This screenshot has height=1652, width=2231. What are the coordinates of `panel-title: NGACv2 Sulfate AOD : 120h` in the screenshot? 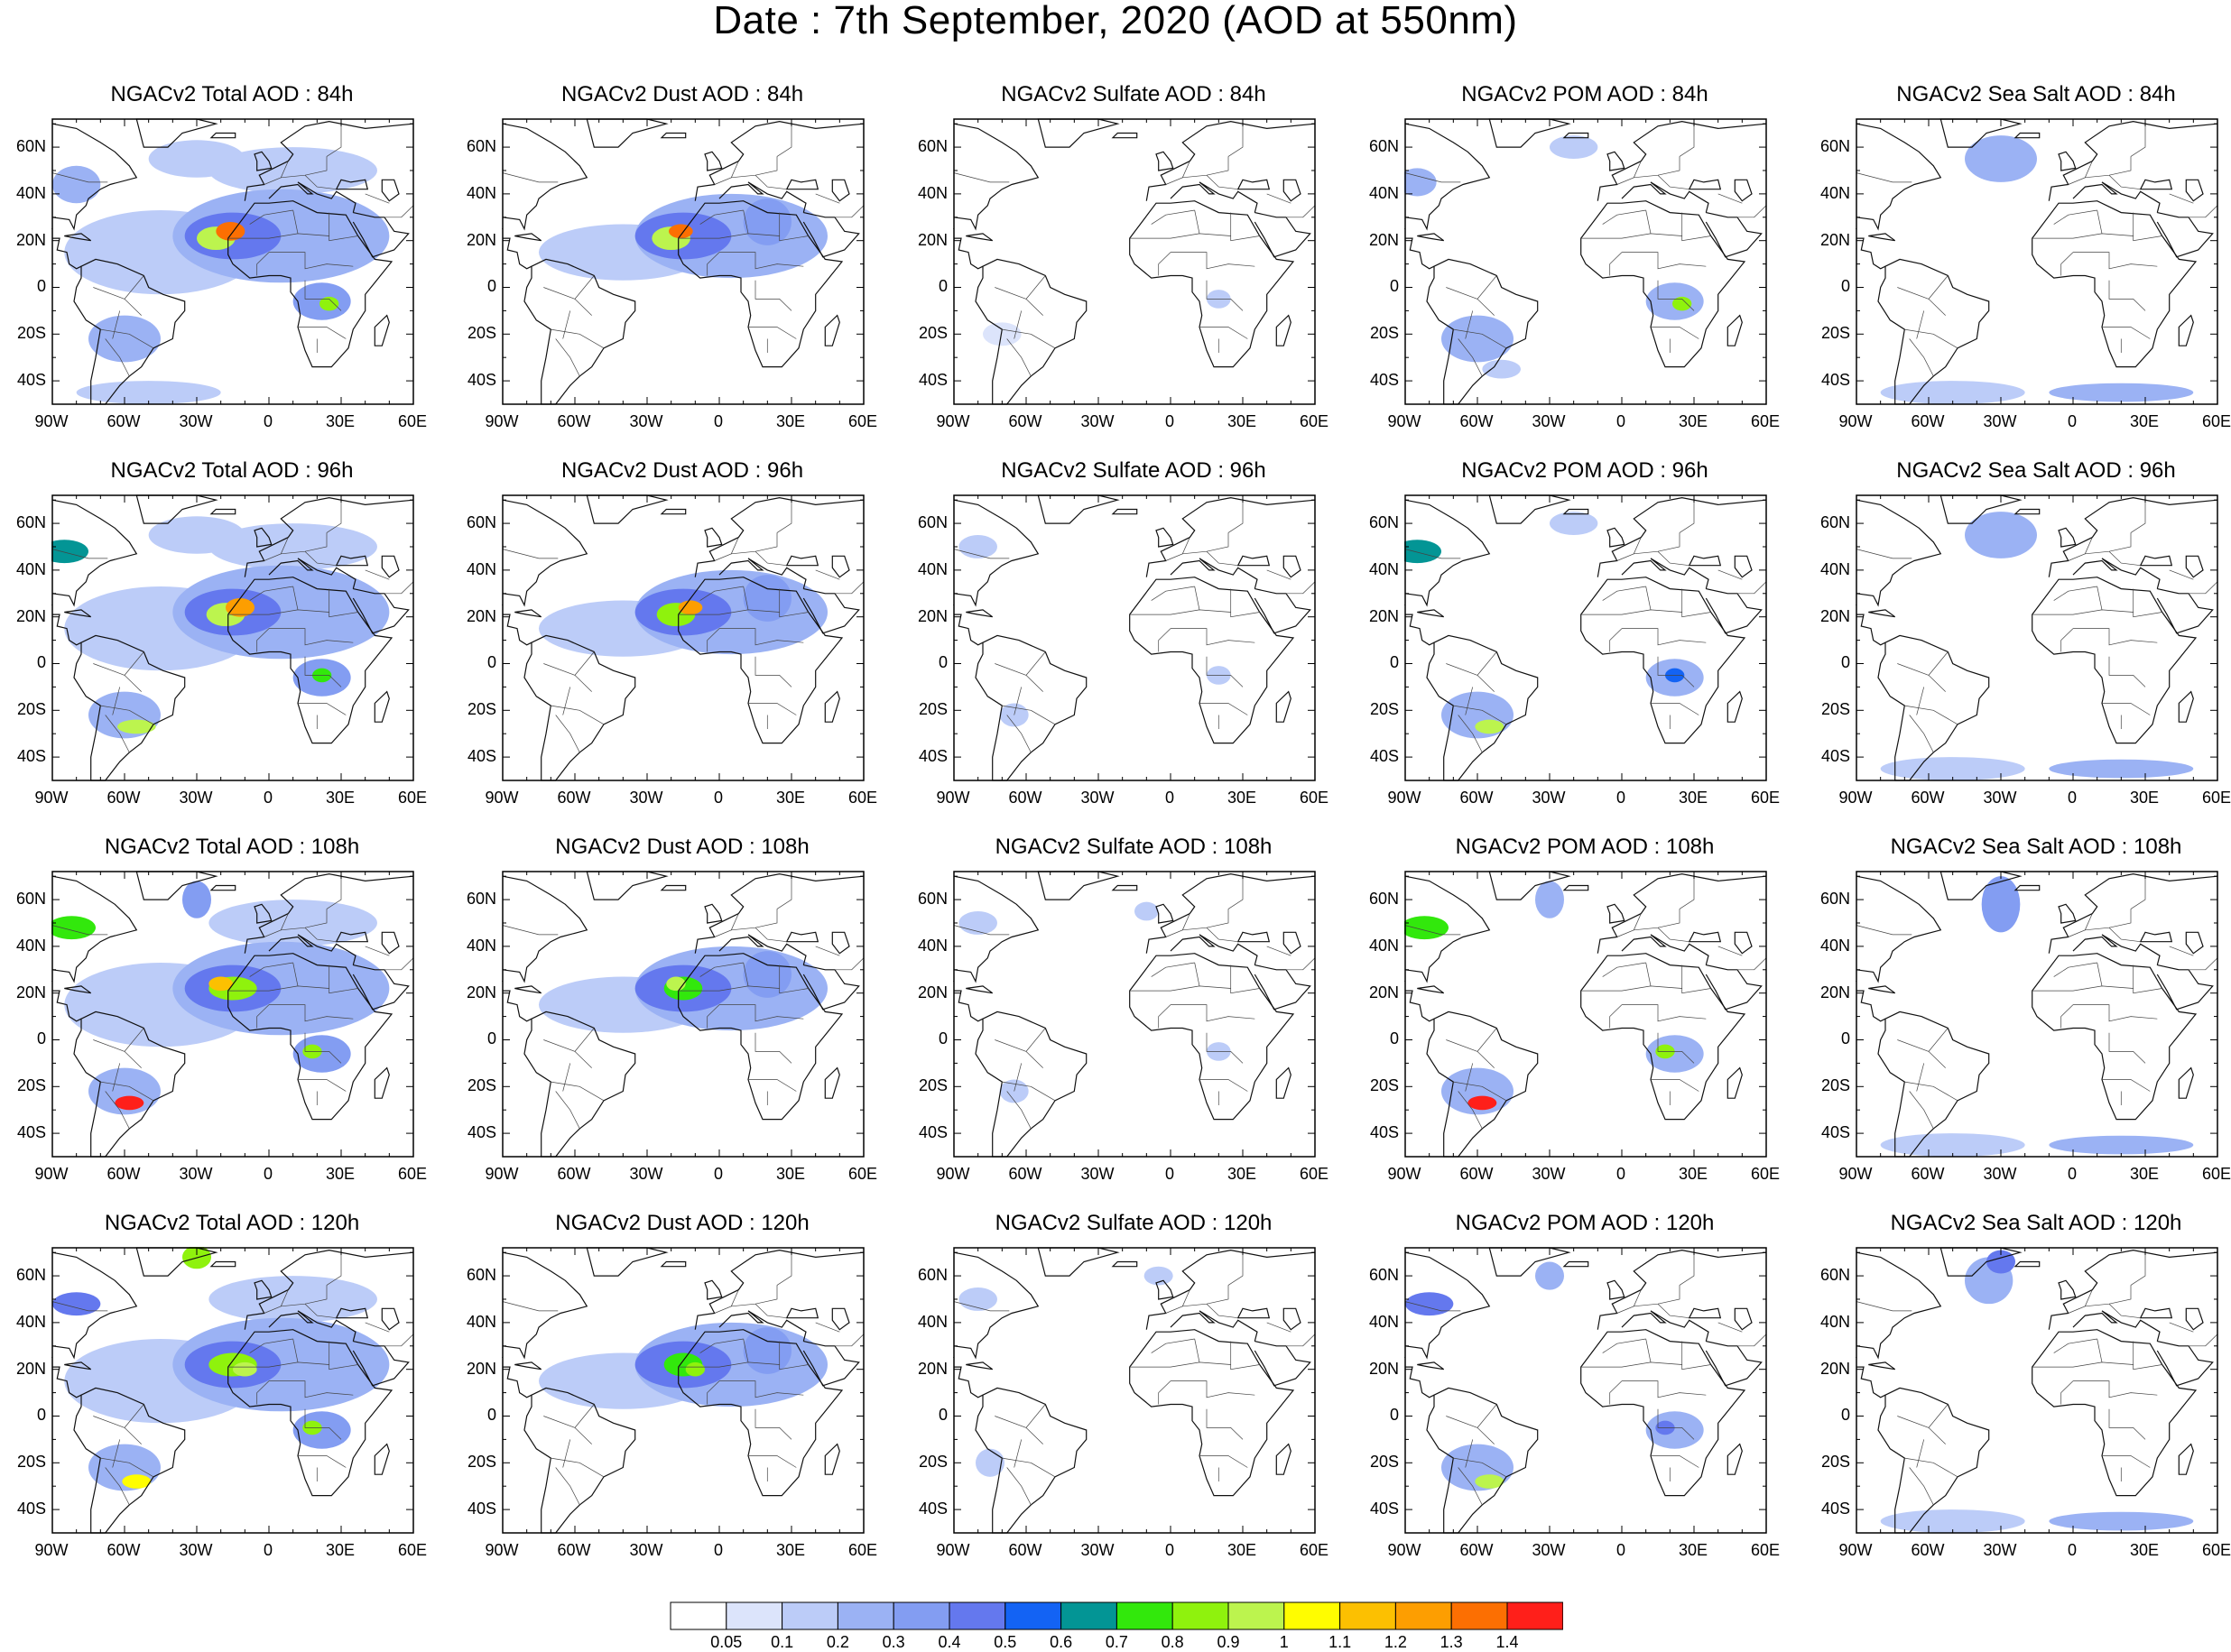 It's located at (1134, 1223).